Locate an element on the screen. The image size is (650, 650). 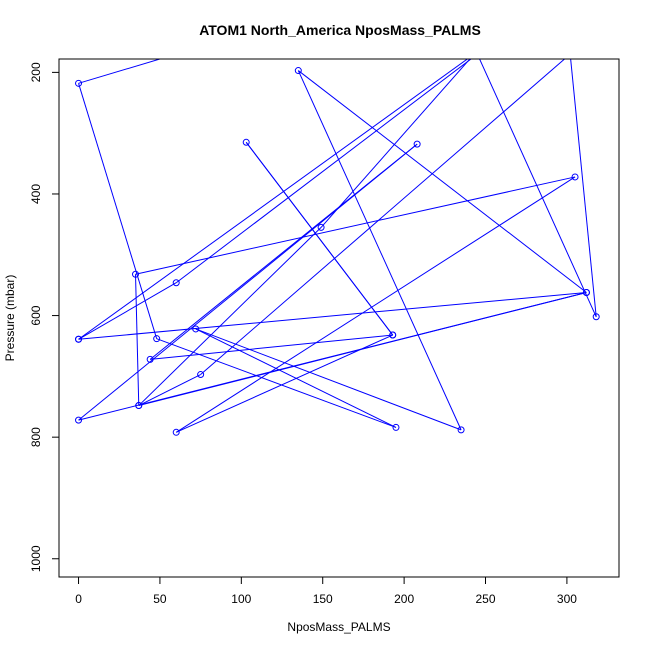
x-tick-label: 100 is located at coordinates (241, 599).